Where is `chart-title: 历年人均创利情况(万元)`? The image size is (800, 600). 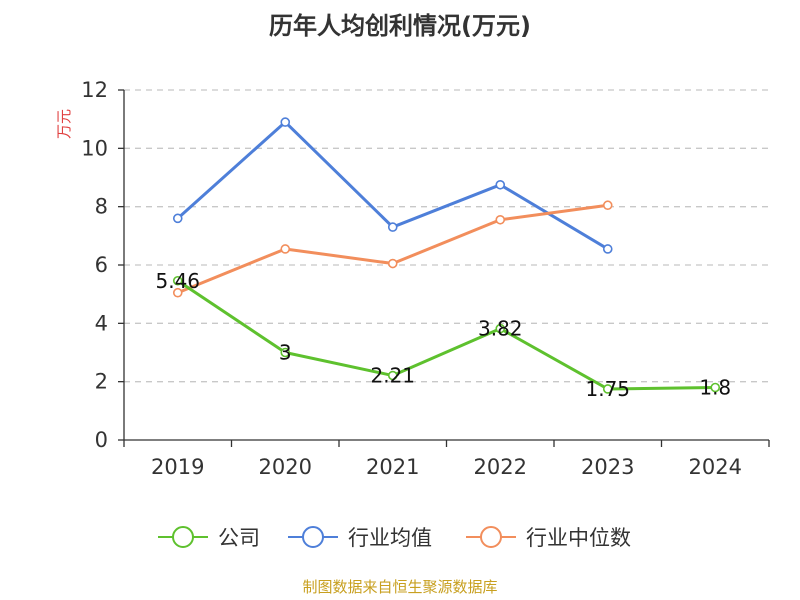
chart-title: 历年人均创利情况(万元) is located at coordinates (400, 26).